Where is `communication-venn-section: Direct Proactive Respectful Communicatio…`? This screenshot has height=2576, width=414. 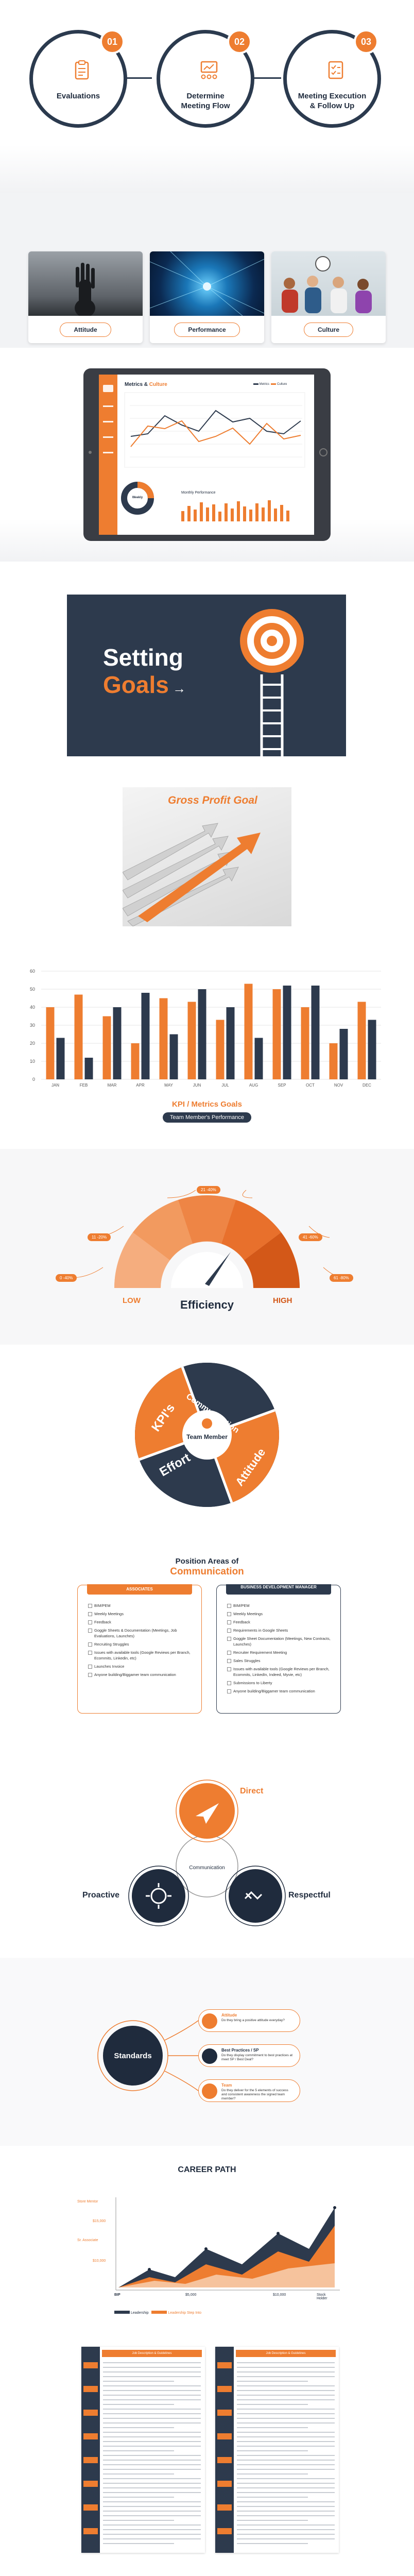 communication-venn-section: Direct Proactive Respectful Communicatio… is located at coordinates (207, 1855).